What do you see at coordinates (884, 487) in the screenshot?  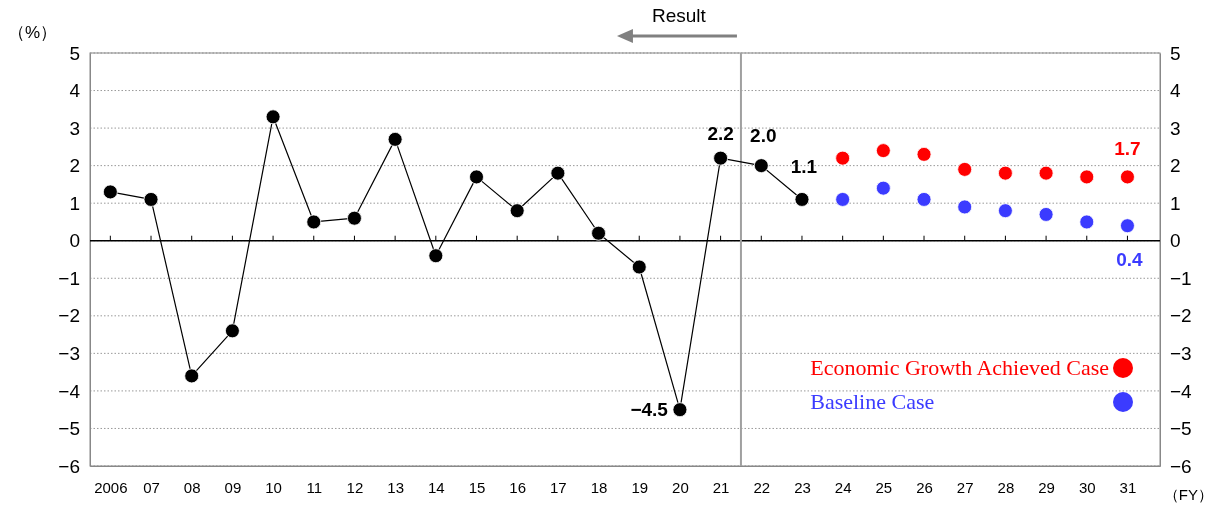 I see `x-tick-label: 25` at bounding box center [884, 487].